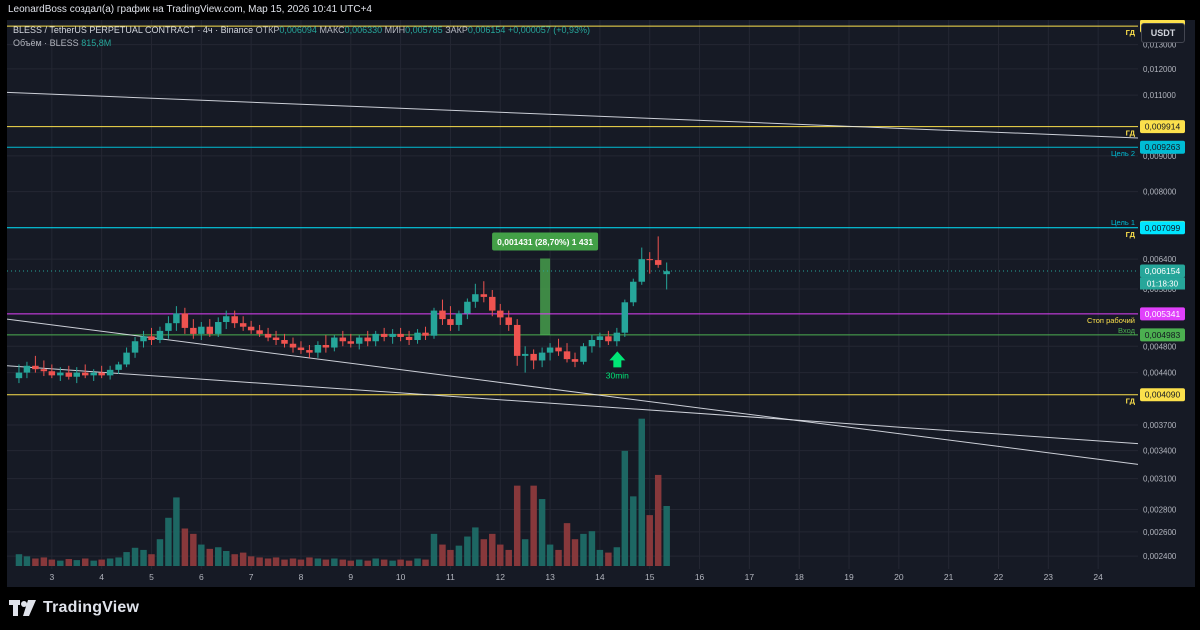  What do you see at coordinates (74, 608) in the screenshot?
I see `tradingview-logo: TradingView` at bounding box center [74, 608].